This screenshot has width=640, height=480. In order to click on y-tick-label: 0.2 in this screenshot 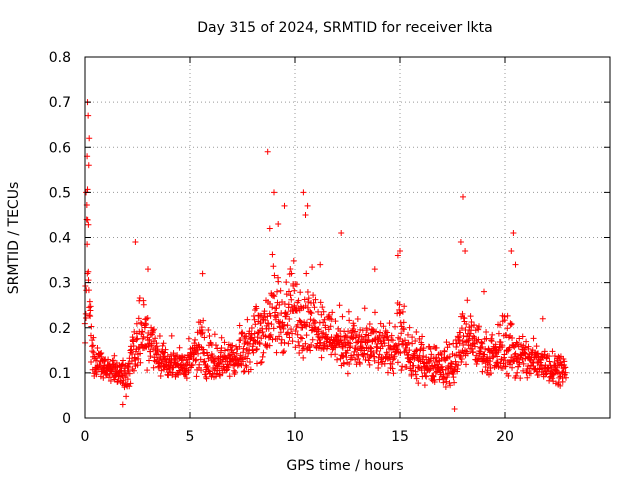, I will do `click(60, 329)`.